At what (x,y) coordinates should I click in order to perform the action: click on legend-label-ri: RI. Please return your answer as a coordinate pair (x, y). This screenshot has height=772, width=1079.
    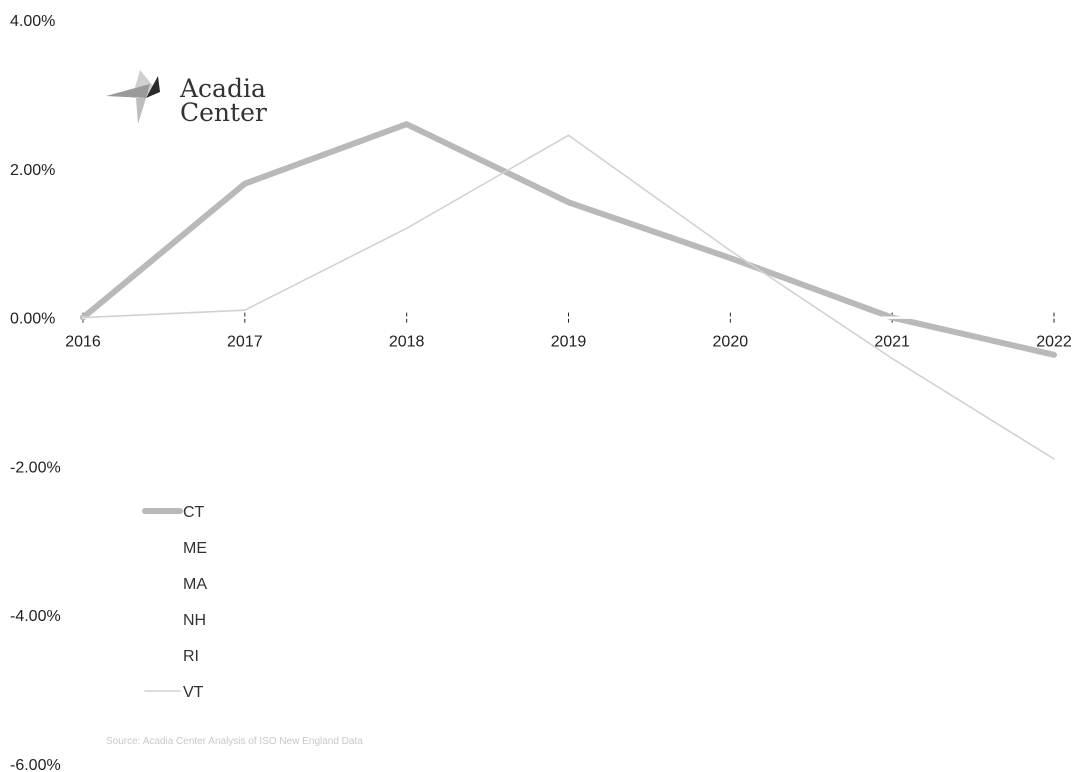
    Looking at the image, I should click on (191, 656).